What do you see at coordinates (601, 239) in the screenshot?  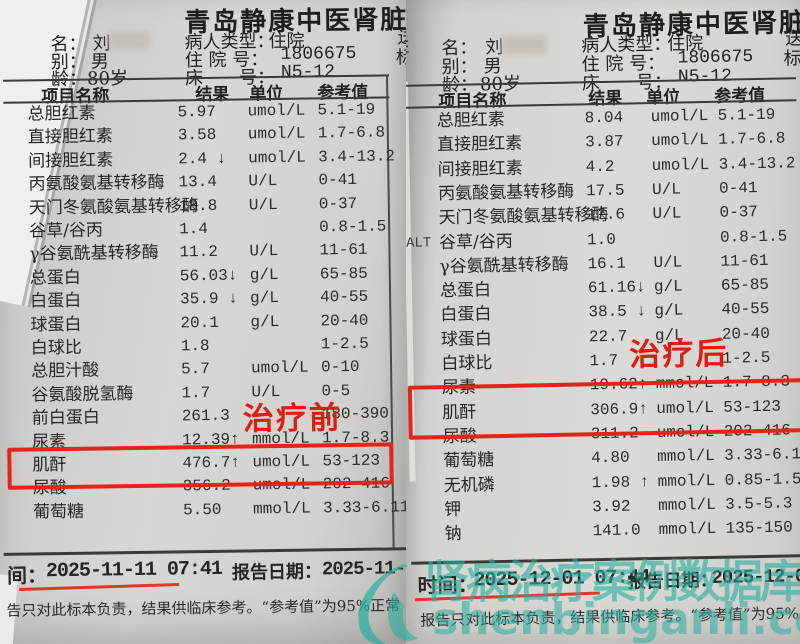 I see `cell-result: 1.0` at bounding box center [601, 239].